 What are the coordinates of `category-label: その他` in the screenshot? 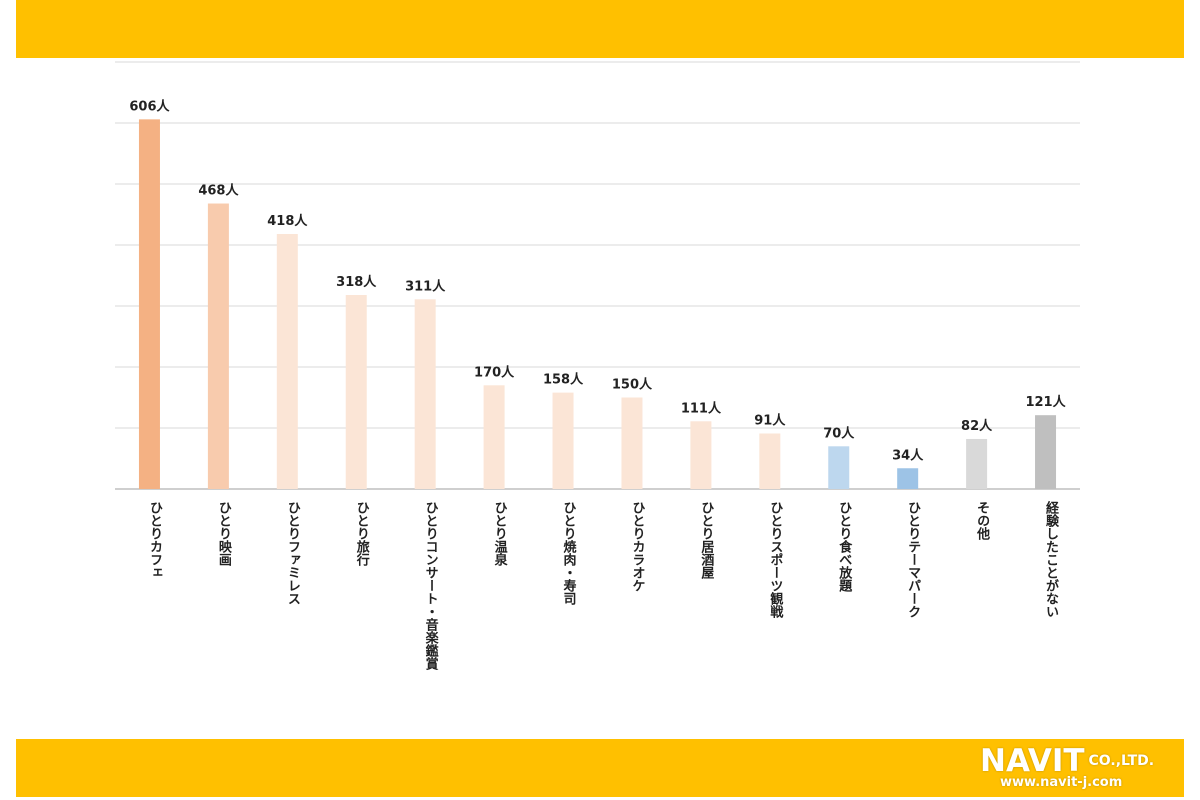 It's located at (982, 521).